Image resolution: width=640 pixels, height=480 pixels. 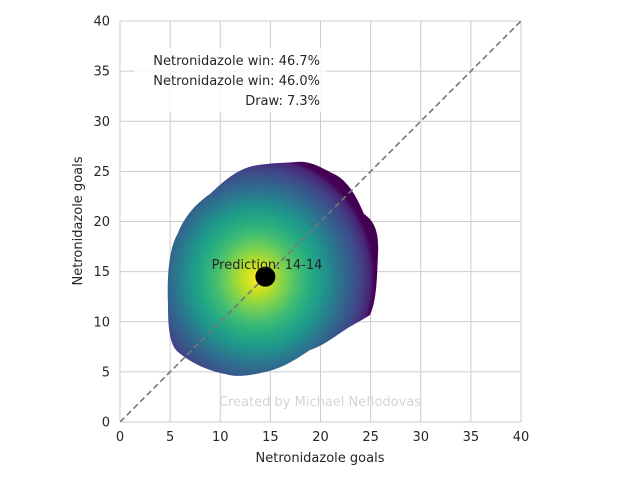 What do you see at coordinates (101, 22) in the screenshot?
I see `y-tick-label: 40` at bounding box center [101, 22].